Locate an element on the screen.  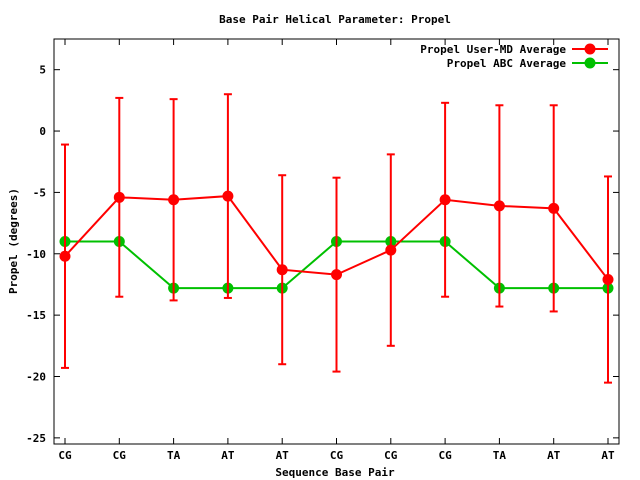
y-tick-label: 5 is located at coordinates (42, 70).